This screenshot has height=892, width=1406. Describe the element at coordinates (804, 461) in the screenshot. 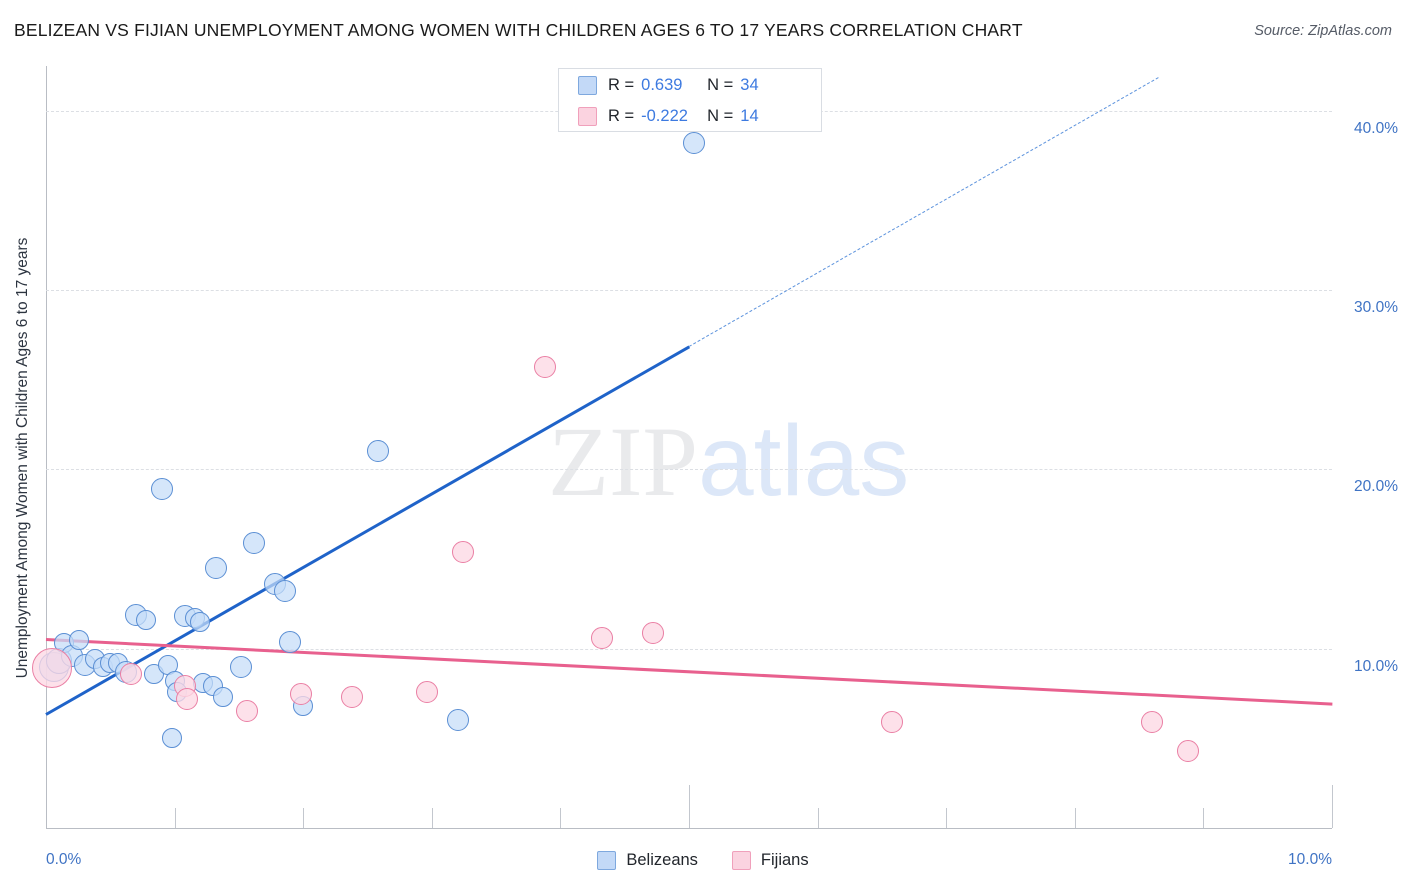

I see `watermark-atlas: atlas` at that location.